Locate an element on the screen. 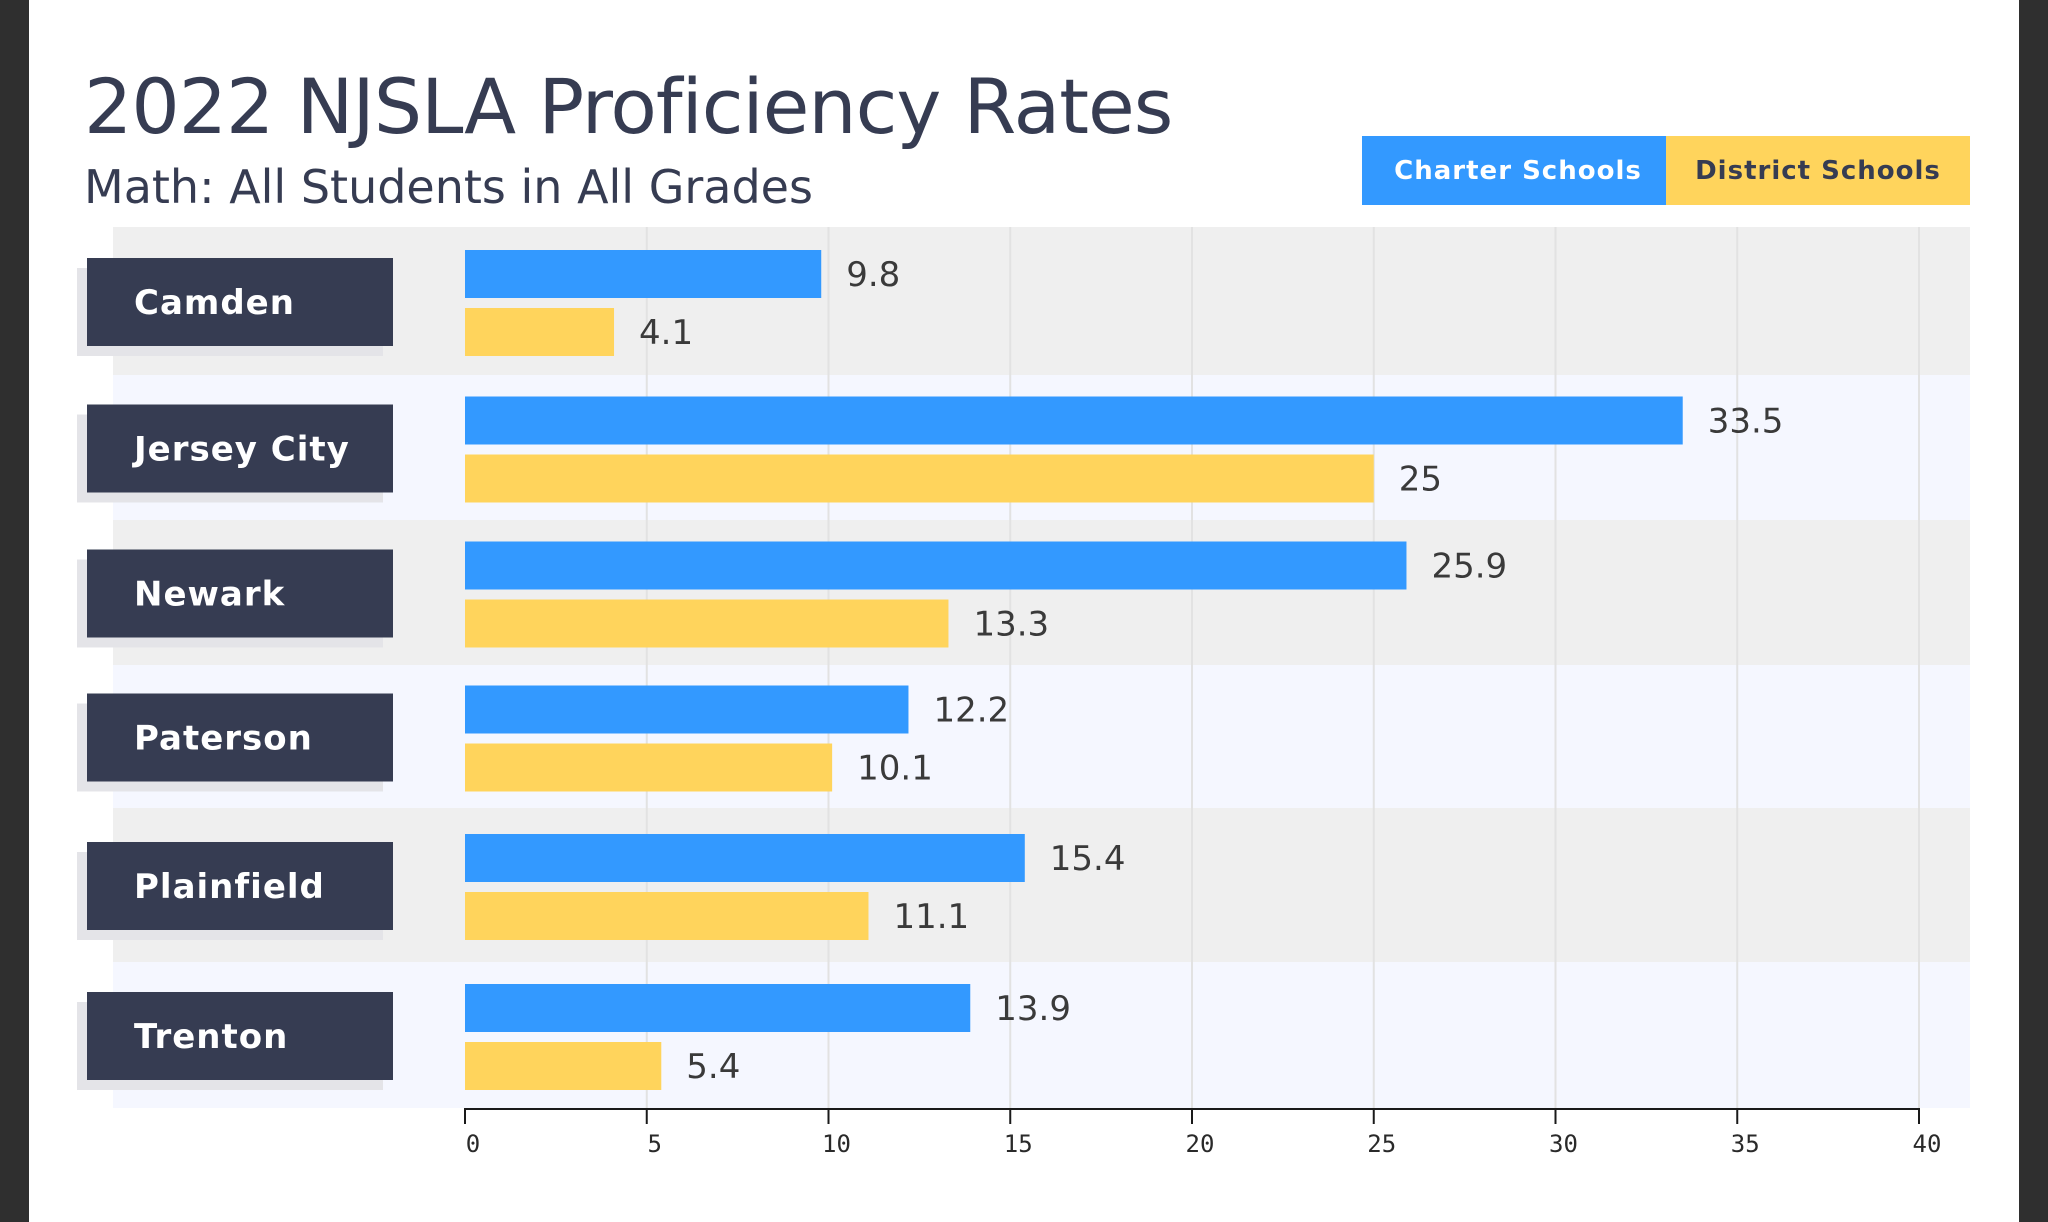 This screenshot has height=1222, width=2048. row-band-plainfield is located at coordinates (1041, 885).